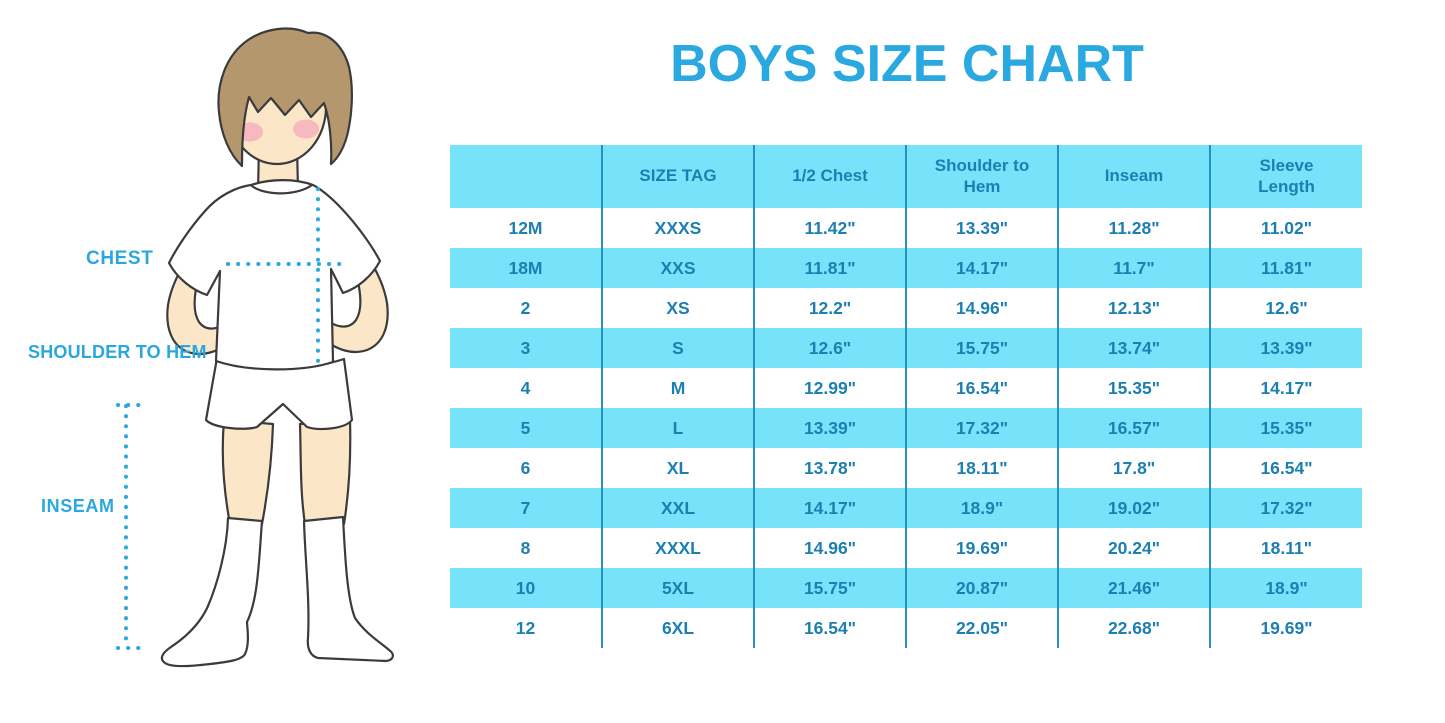  I want to click on size-label-cell: 10, so click(525, 587).